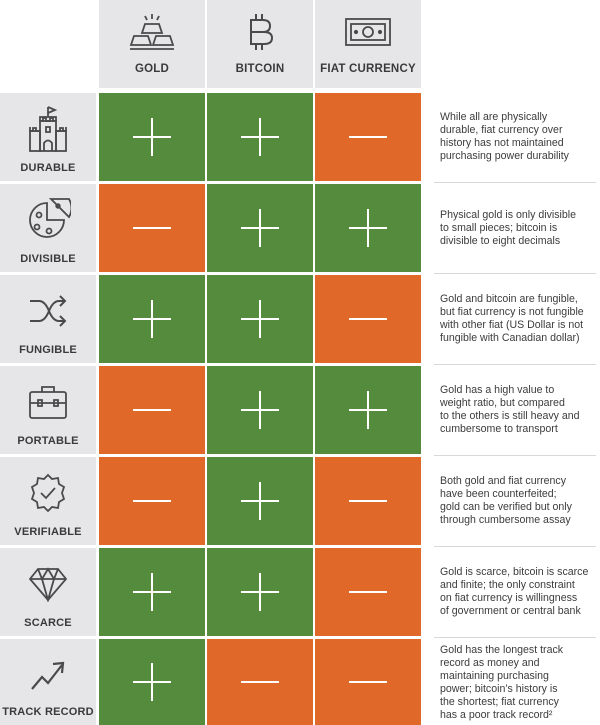 The image size is (600, 725). I want to click on row-header-durable: DURABLE, so click(48, 137).